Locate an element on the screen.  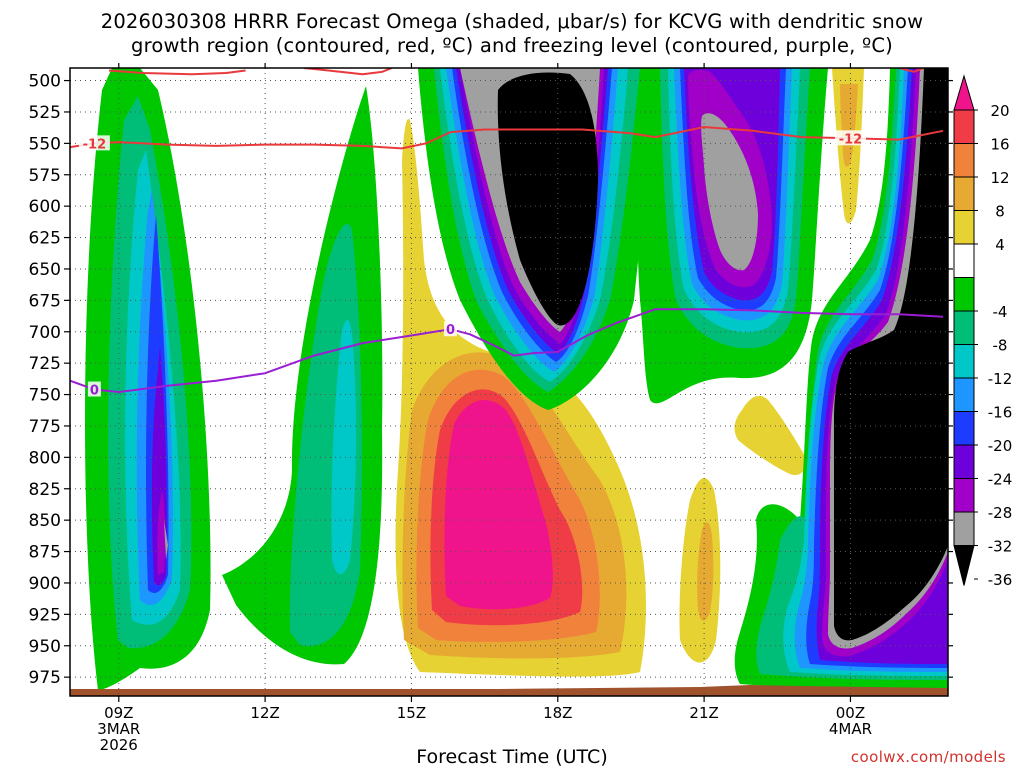
x-tick-label: 2026 is located at coordinates (119, 745).